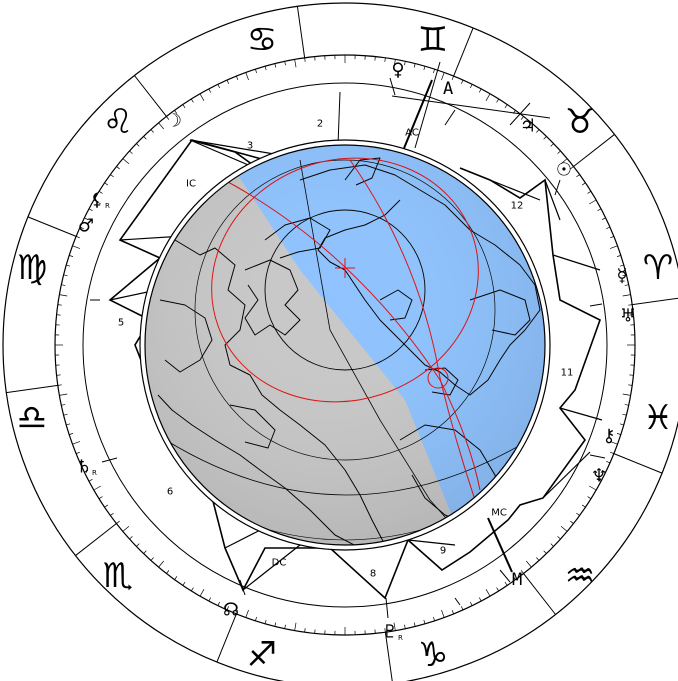  Describe the element at coordinates (397, 70) in the screenshot. I see `planet-venus-icon: ♀` at that location.